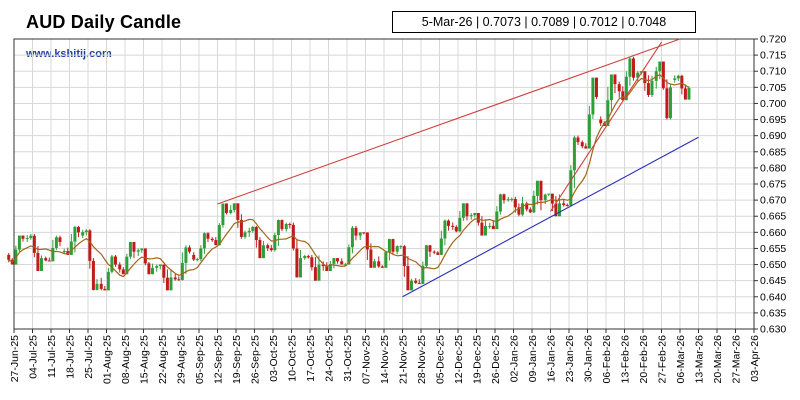 This screenshot has height=400, width=800. I want to click on x-tick-label: 28-Nov-25, so click(422, 359).